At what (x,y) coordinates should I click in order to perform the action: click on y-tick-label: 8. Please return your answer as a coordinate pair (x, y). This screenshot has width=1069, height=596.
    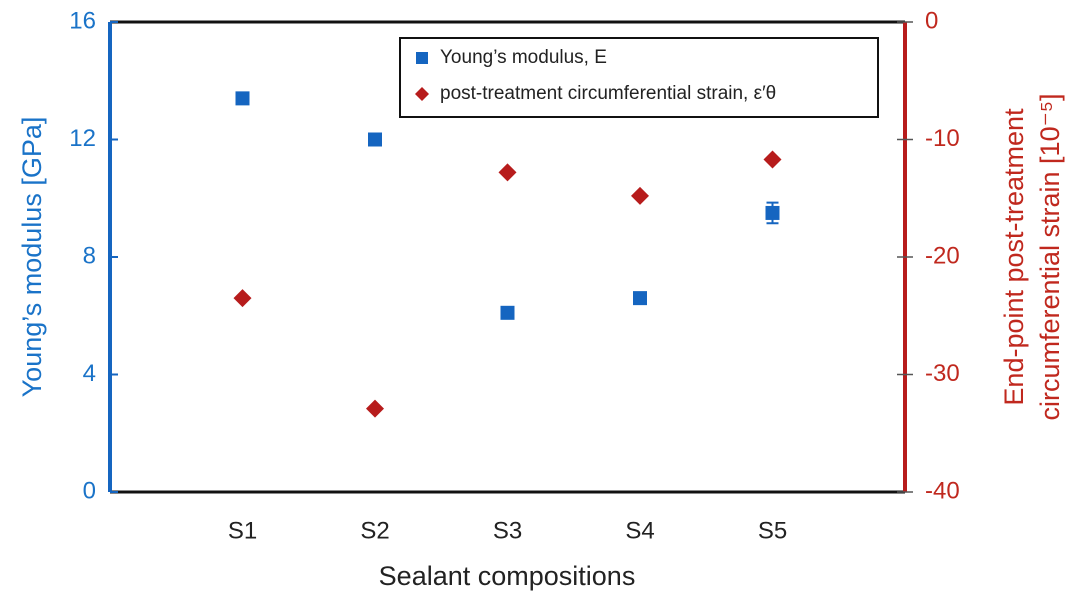
    Looking at the image, I should click on (89, 255).